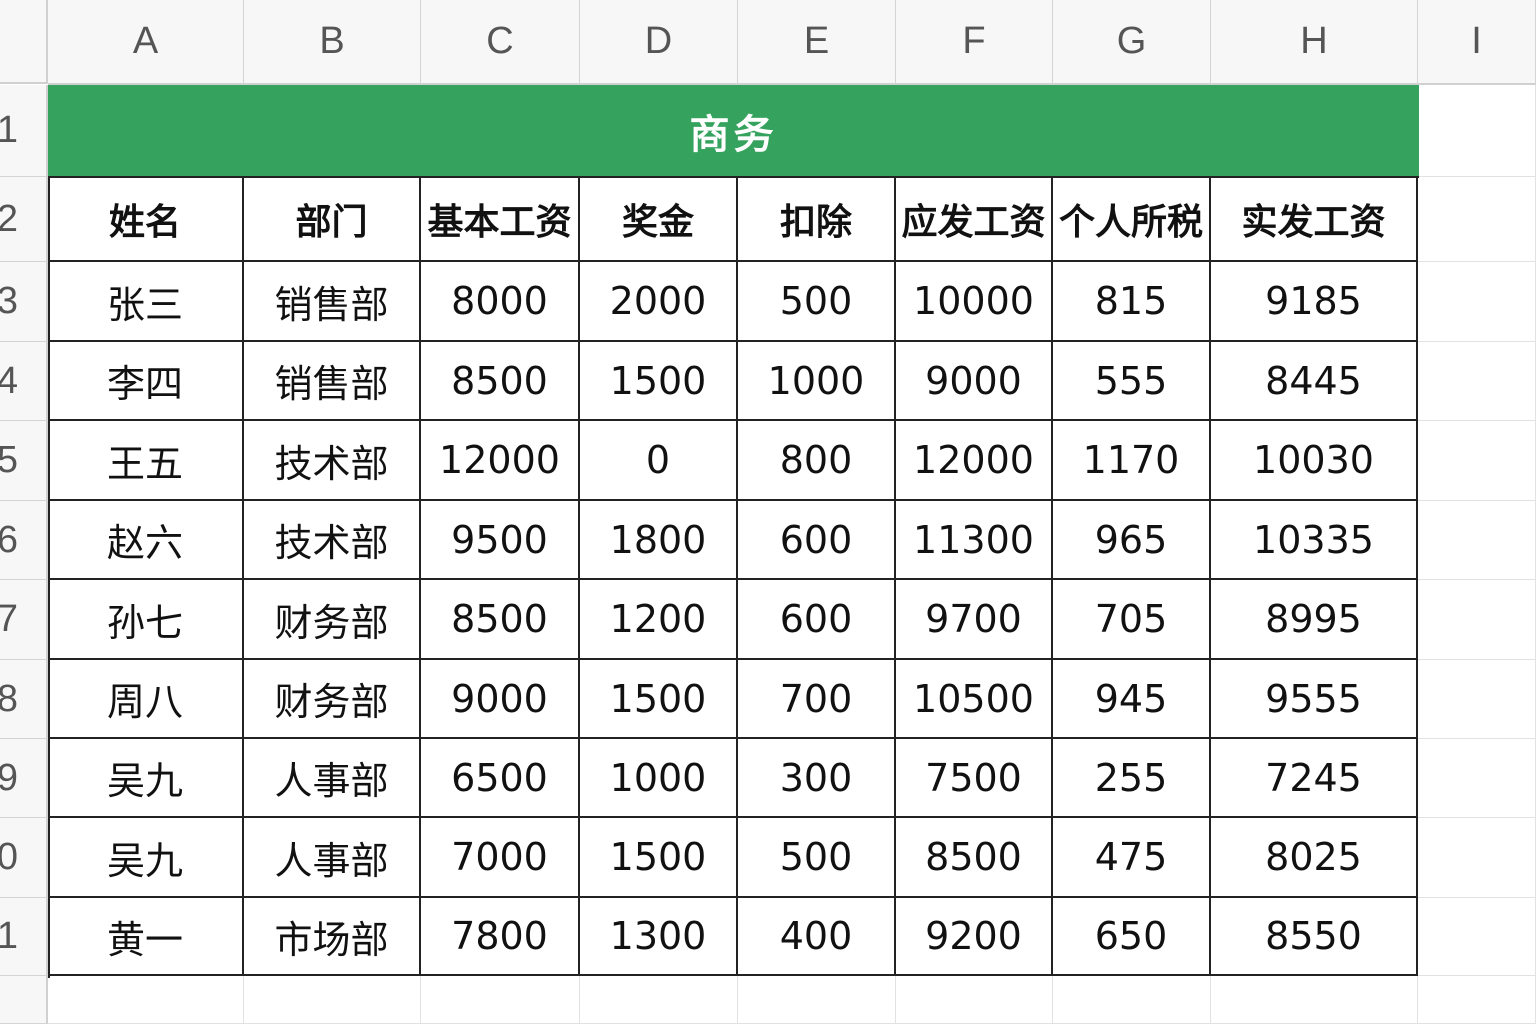 The image size is (1536, 1024). I want to click on table-cell: 650, so click(1132, 937).